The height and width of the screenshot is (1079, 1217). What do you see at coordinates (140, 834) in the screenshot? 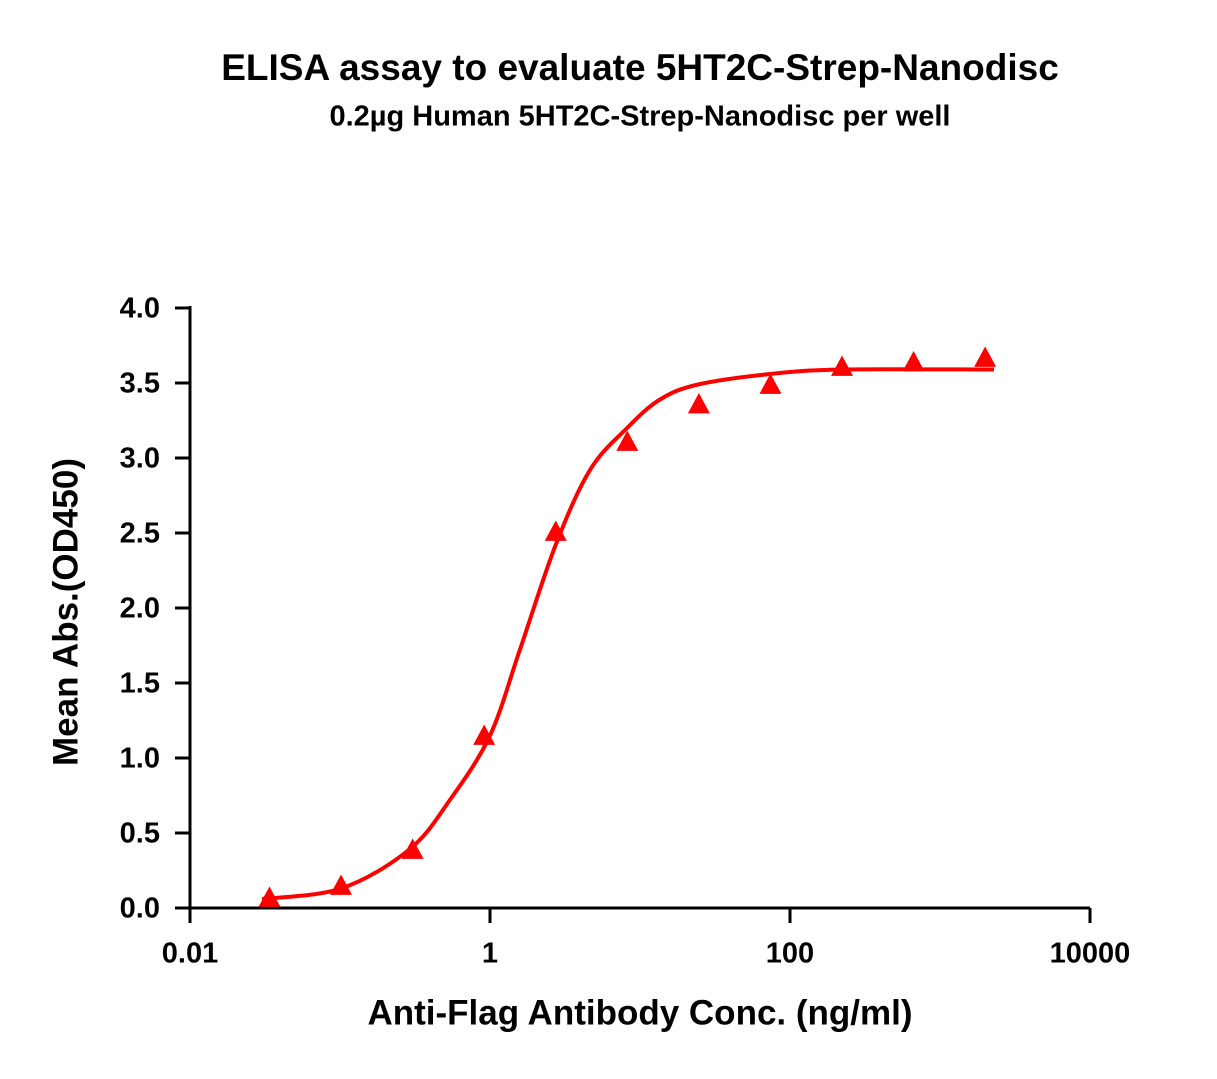
I see `y-tick-label: 0.5` at bounding box center [140, 834].